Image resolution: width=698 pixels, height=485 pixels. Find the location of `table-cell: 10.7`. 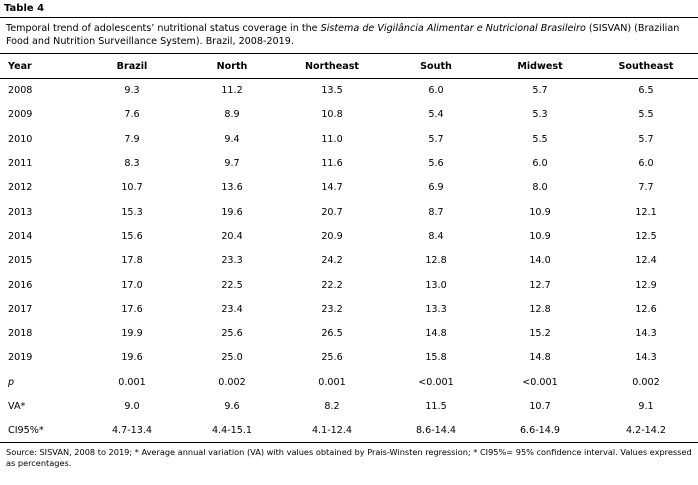

table-cell: 10.7 is located at coordinates (132, 188).